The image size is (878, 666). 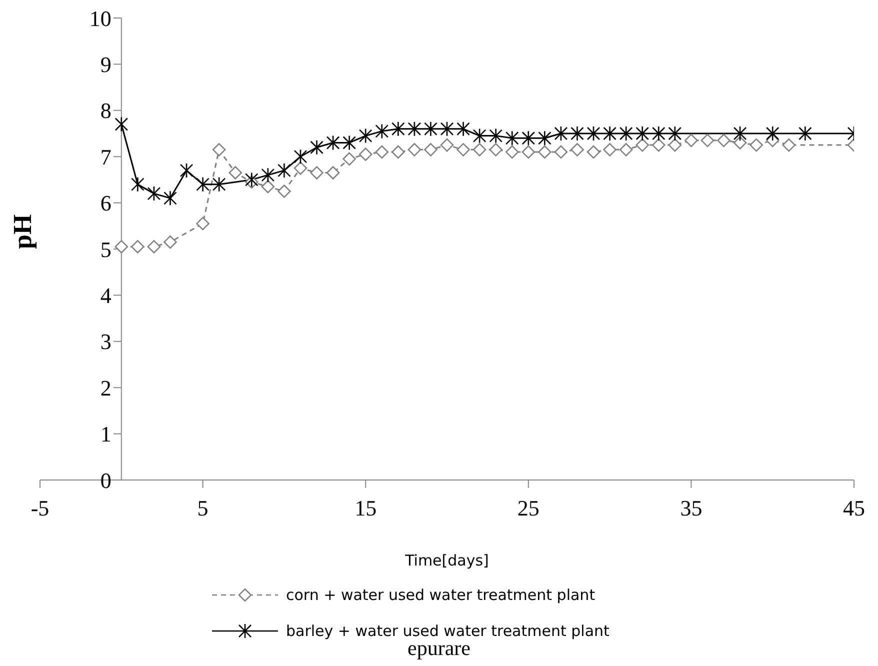 I want to click on x-tick-label: 35, so click(x=691, y=508).